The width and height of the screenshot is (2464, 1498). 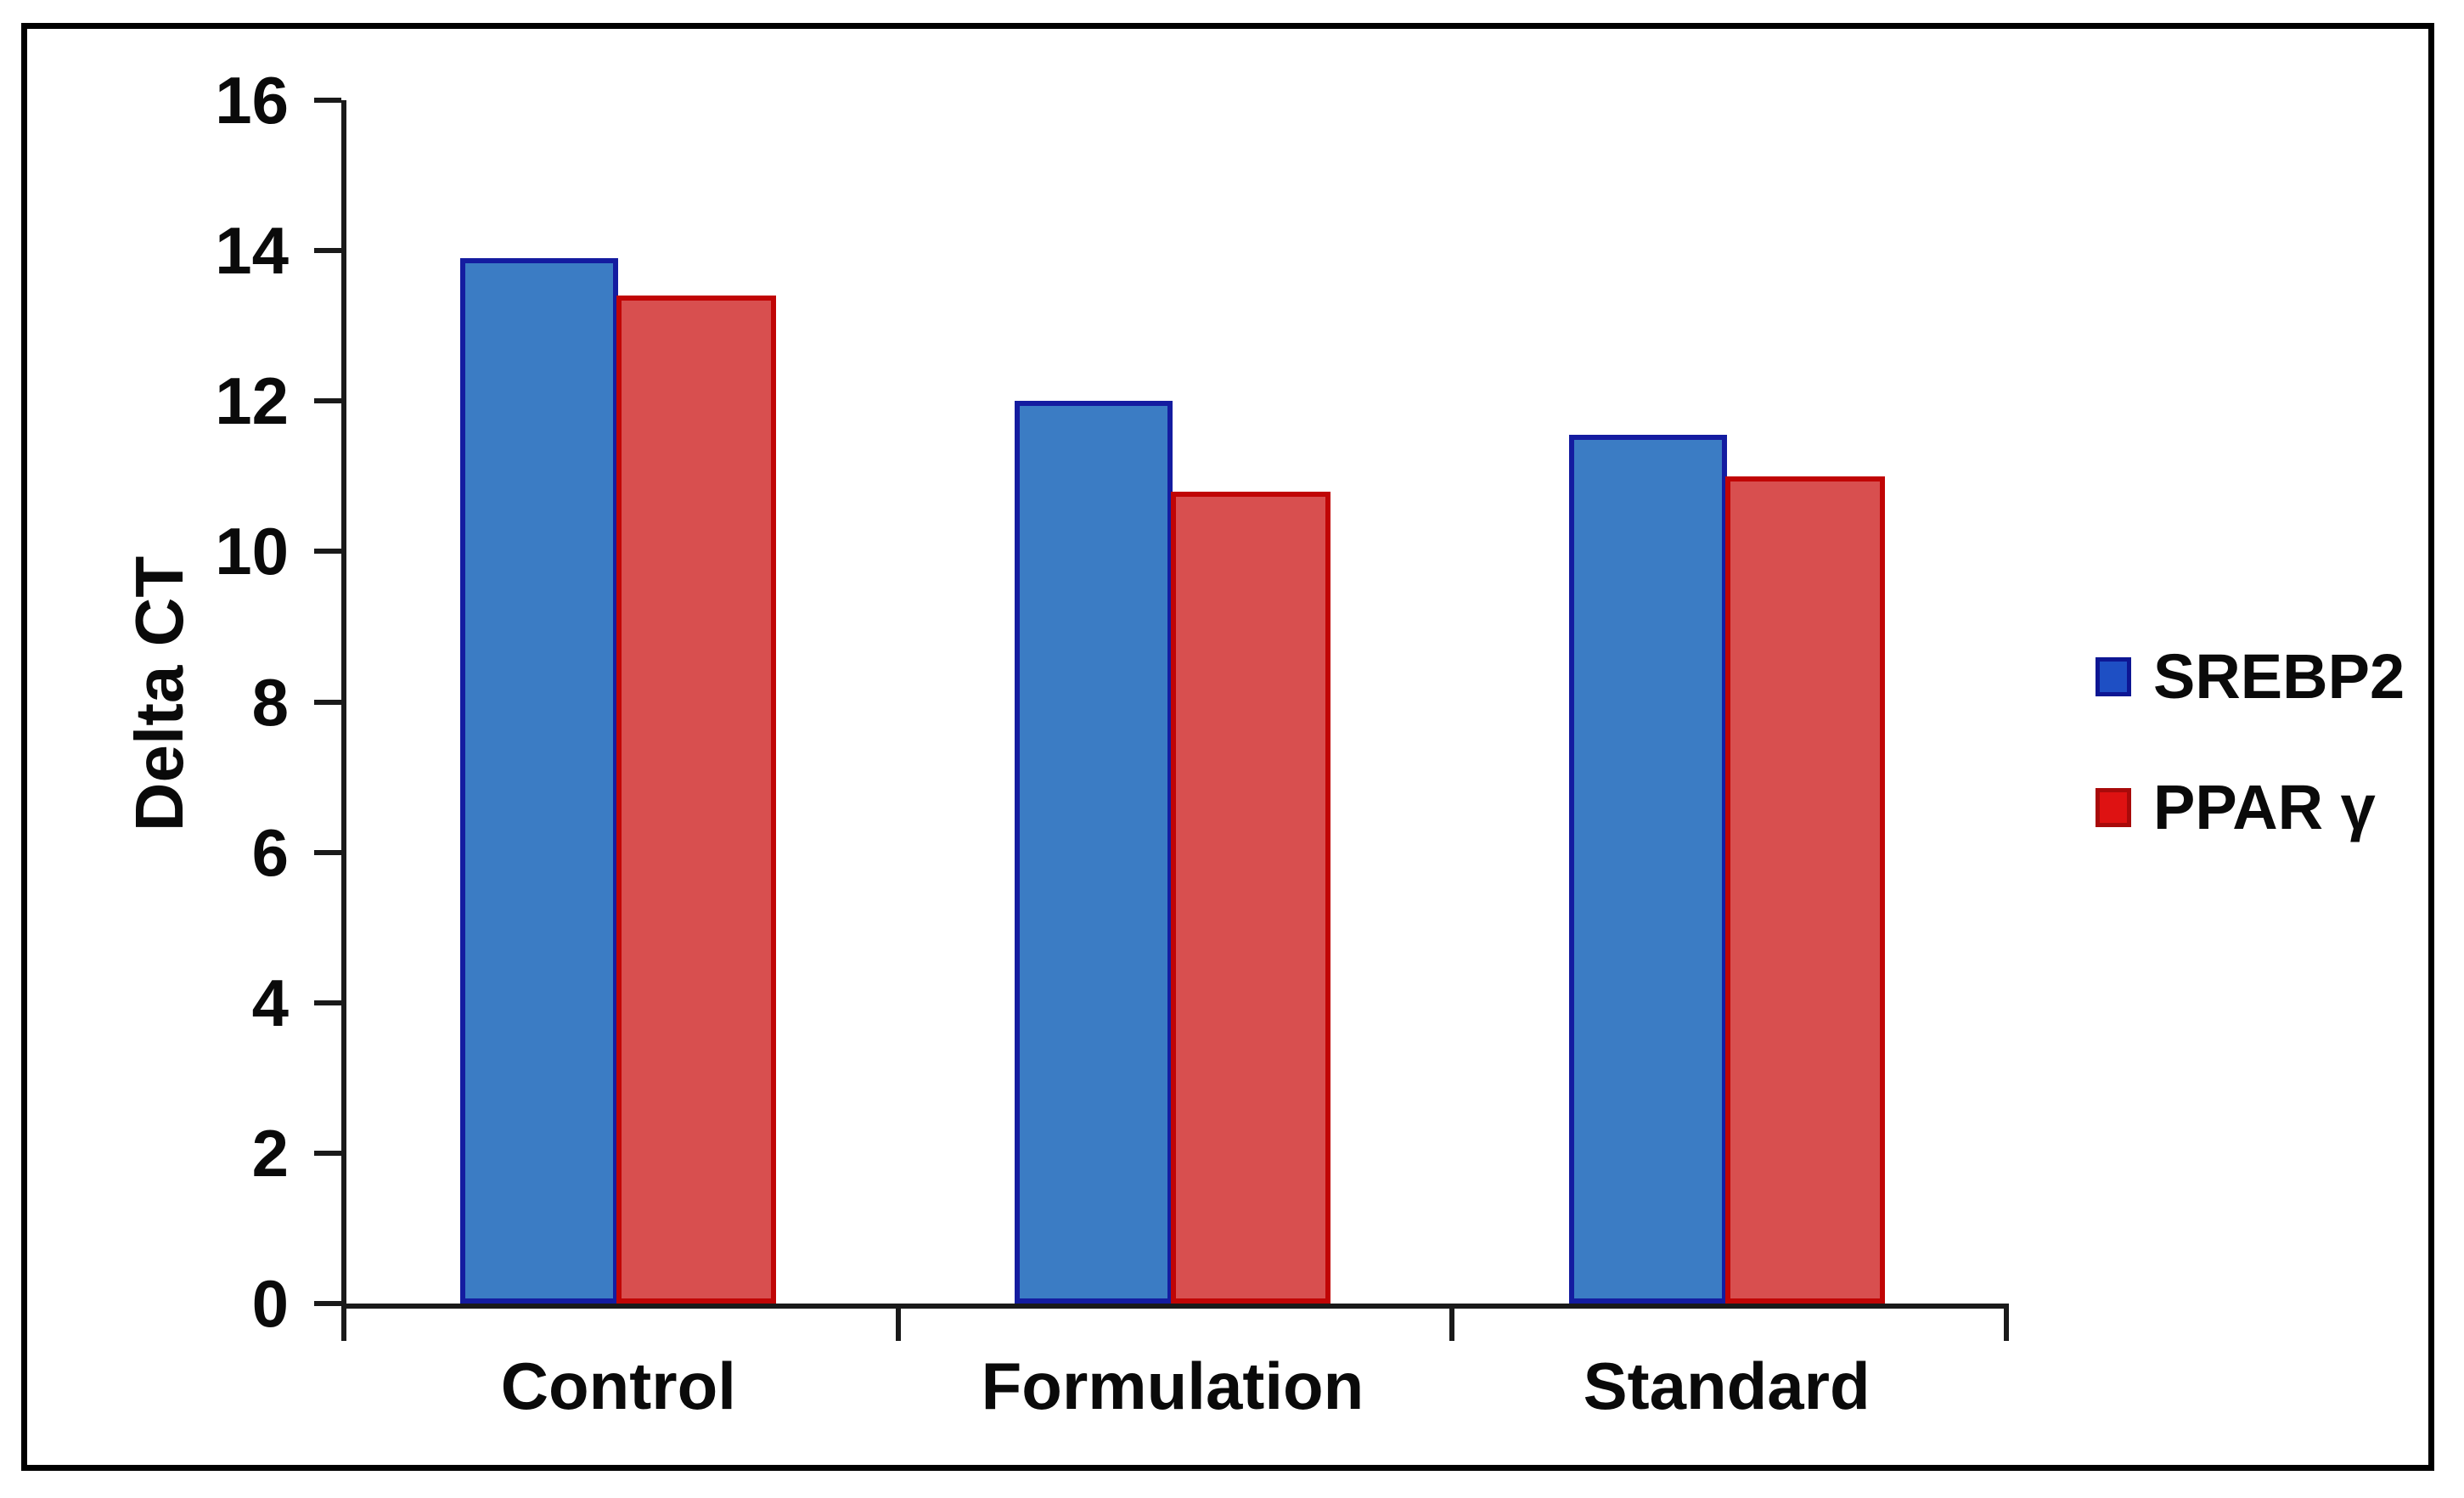 I want to click on bar-ppar-γ-control, so click(x=696, y=800).